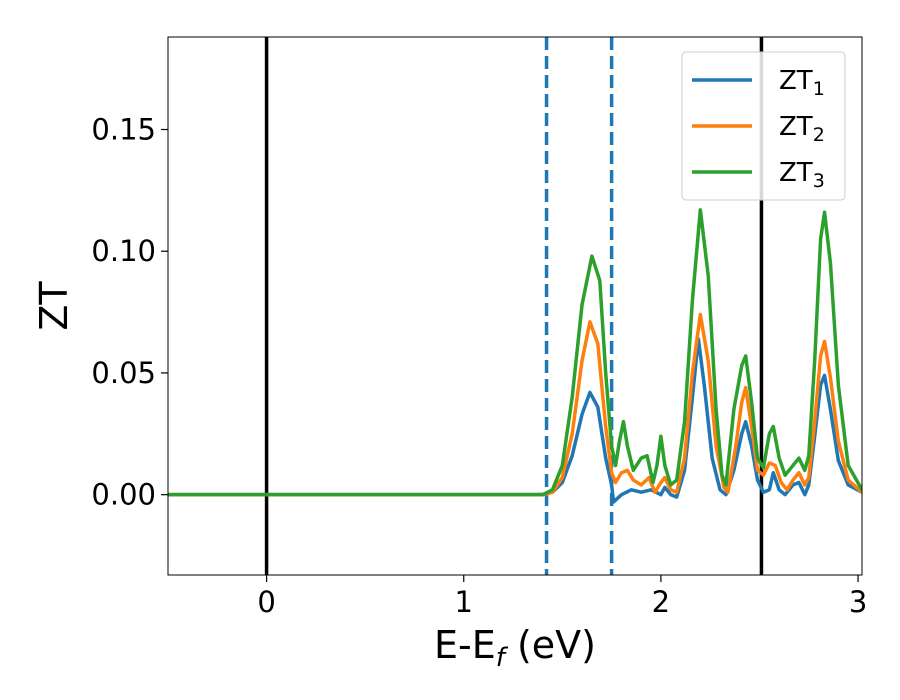 This screenshot has height=700, width=900. I want to click on x-axis-label-unit: (eV), so click(550, 645).